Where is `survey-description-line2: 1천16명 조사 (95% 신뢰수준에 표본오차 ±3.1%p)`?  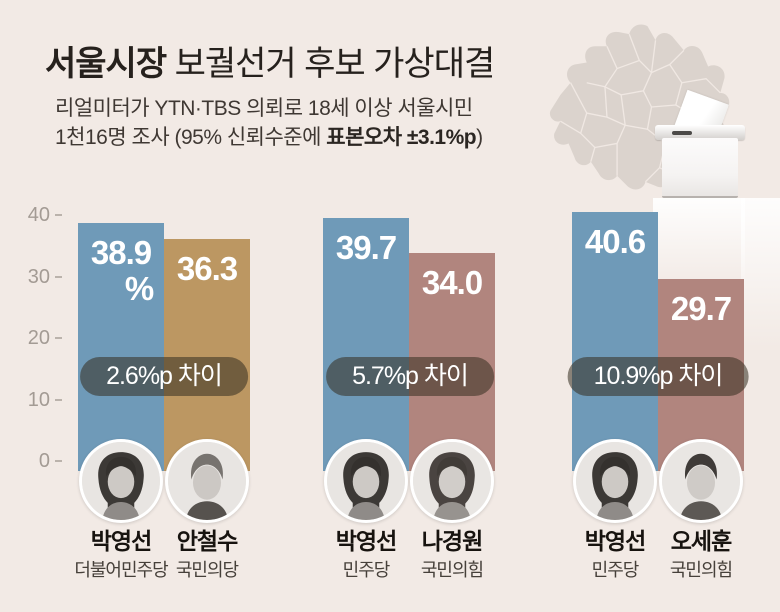
survey-description-line2: 1천16명 조사 (95% 신뢰수준에 표본오차 ±3.1%p) is located at coordinates (269, 137).